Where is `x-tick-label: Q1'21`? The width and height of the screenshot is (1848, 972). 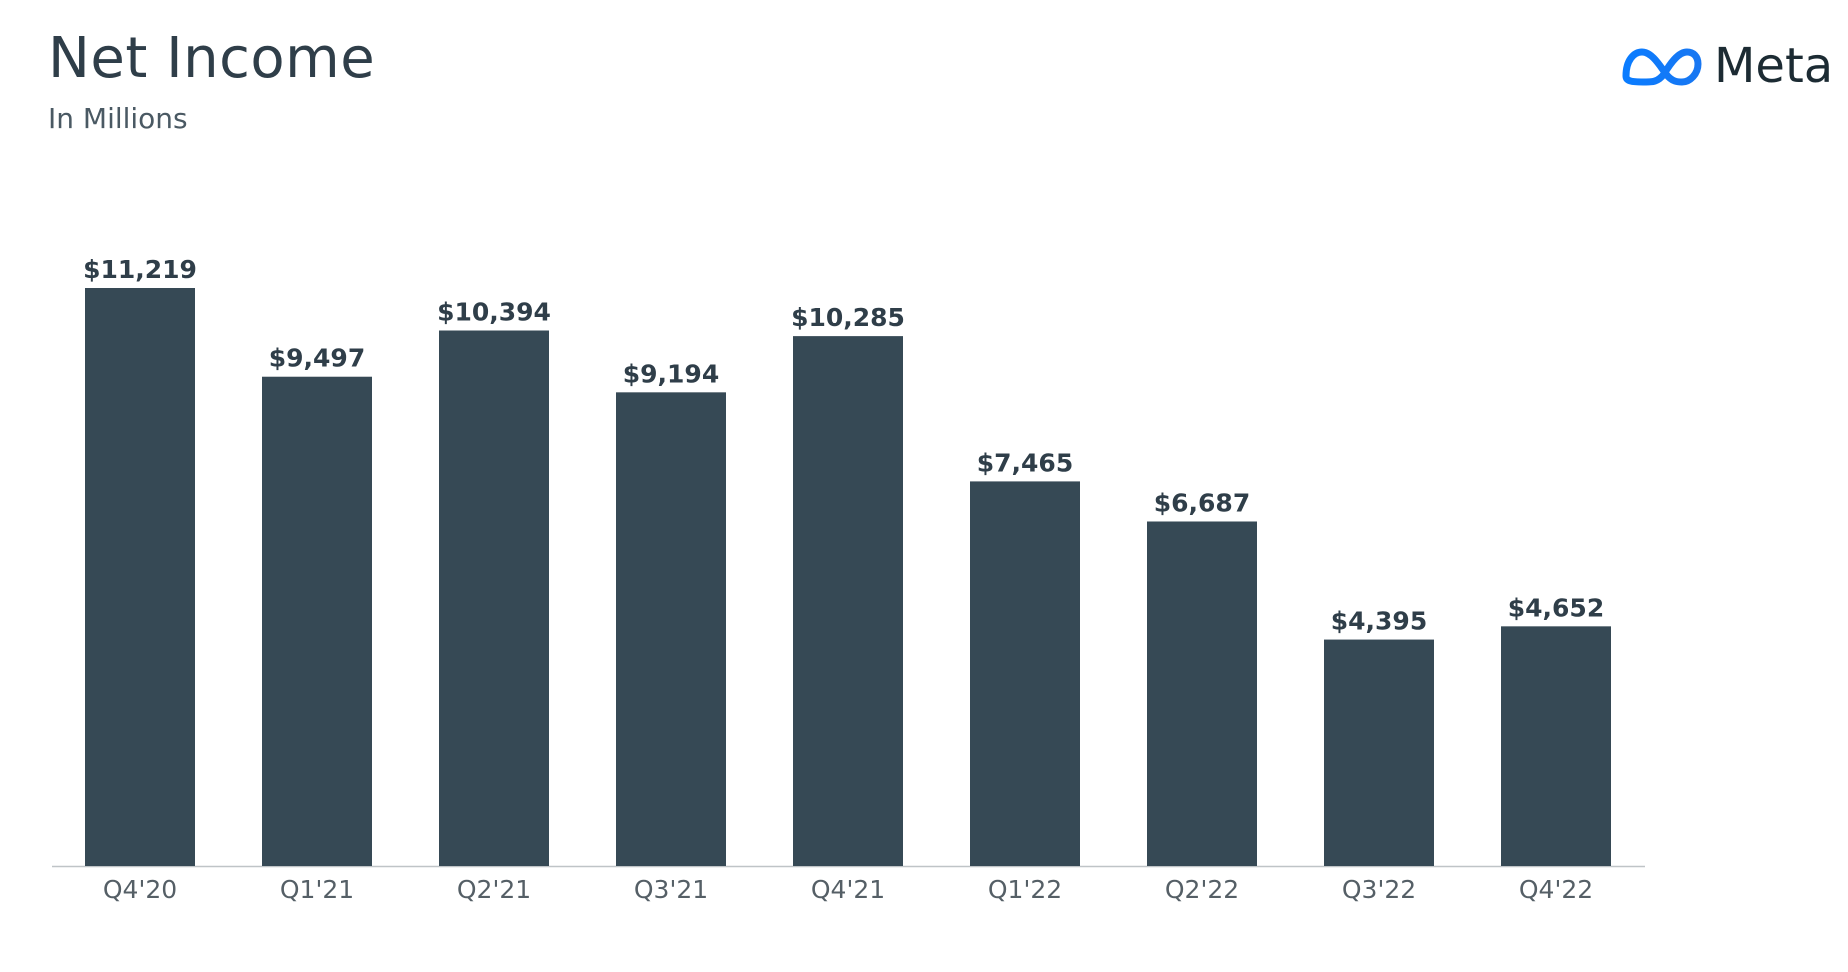
x-tick-label: Q1'21 is located at coordinates (317, 889).